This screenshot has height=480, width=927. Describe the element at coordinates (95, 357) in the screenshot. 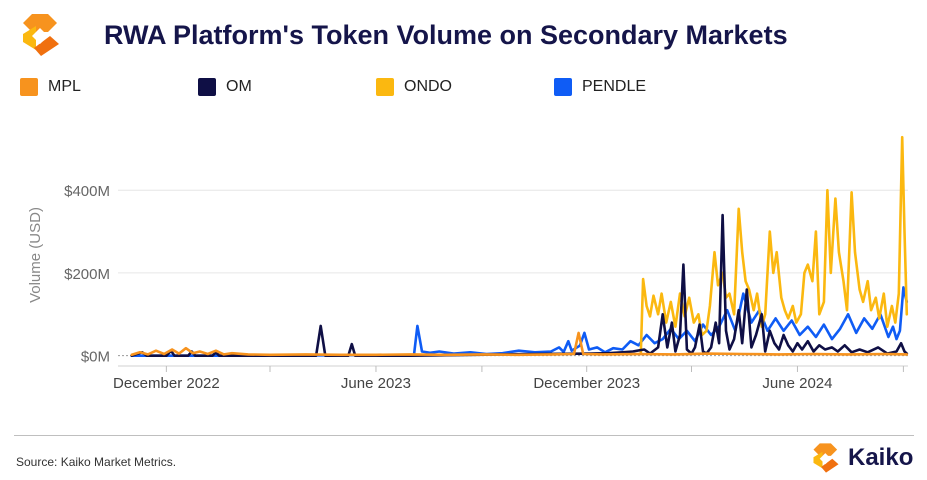

I see `y-tick-label: $0M` at that location.